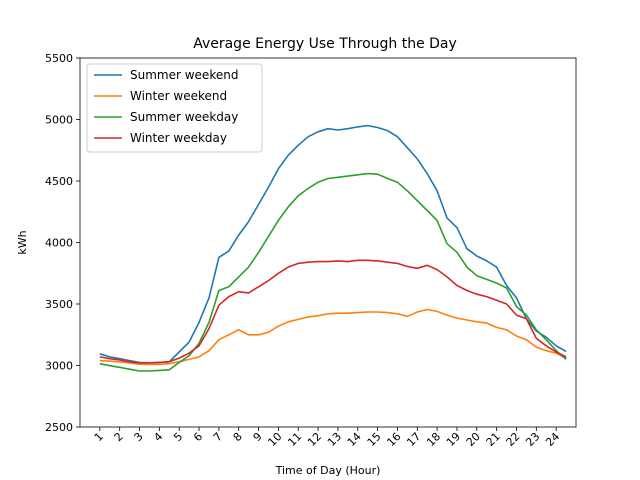 Image resolution: width=640 pixels, height=480 pixels. What do you see at coordinates (328, 470) in the screenshot?
I see `x-axis-label: Time of Day (Hour)` at bounding box center [328, 470].